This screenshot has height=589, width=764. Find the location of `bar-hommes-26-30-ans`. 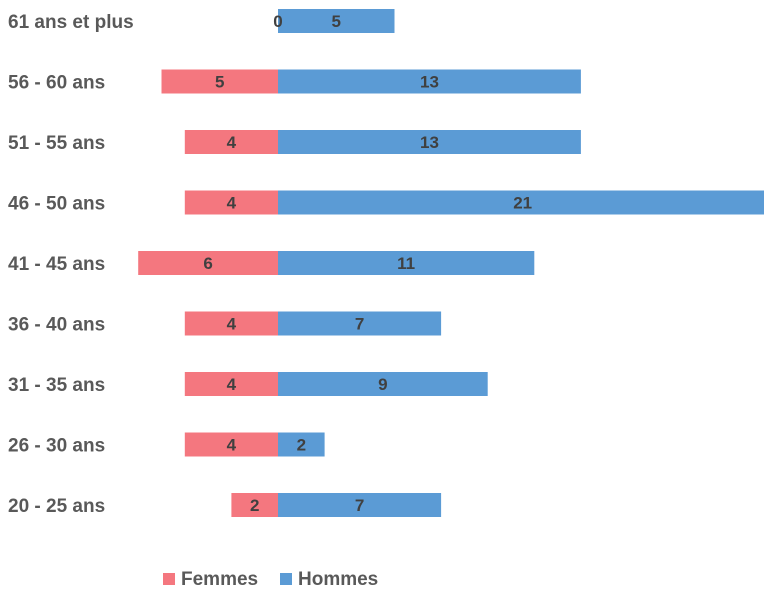

bar-hommes-26-30-ans is located at coordinates (301, 444).